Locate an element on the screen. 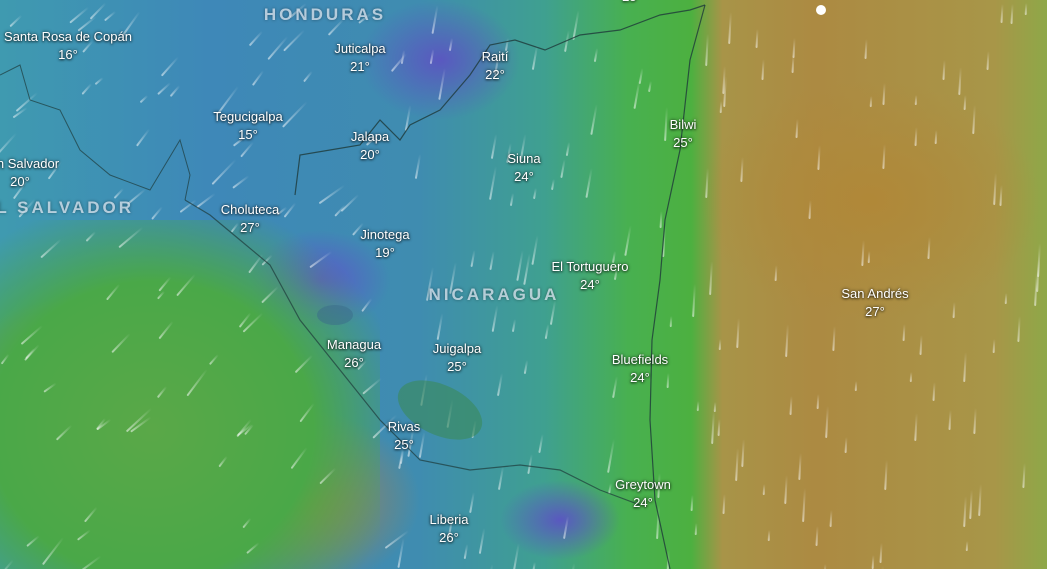  city-label: Santa Rosa de Copán 16° is located at coordinates (68, 46).